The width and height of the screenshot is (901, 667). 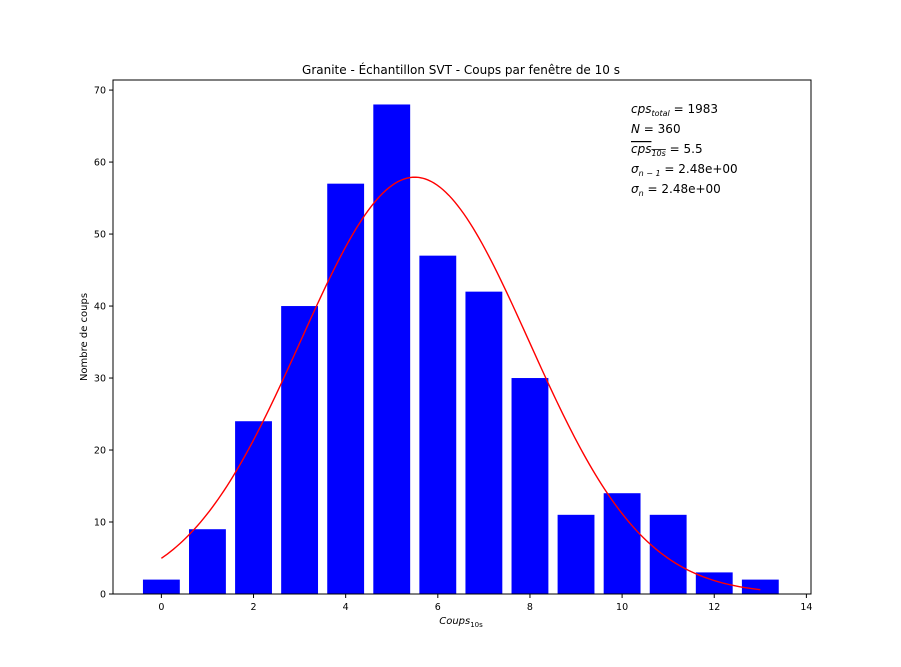 What do you see at coordinates (684, 149) in the screenshot?
I see `stat-value: = 5.5` at bounding box center [684, 149].